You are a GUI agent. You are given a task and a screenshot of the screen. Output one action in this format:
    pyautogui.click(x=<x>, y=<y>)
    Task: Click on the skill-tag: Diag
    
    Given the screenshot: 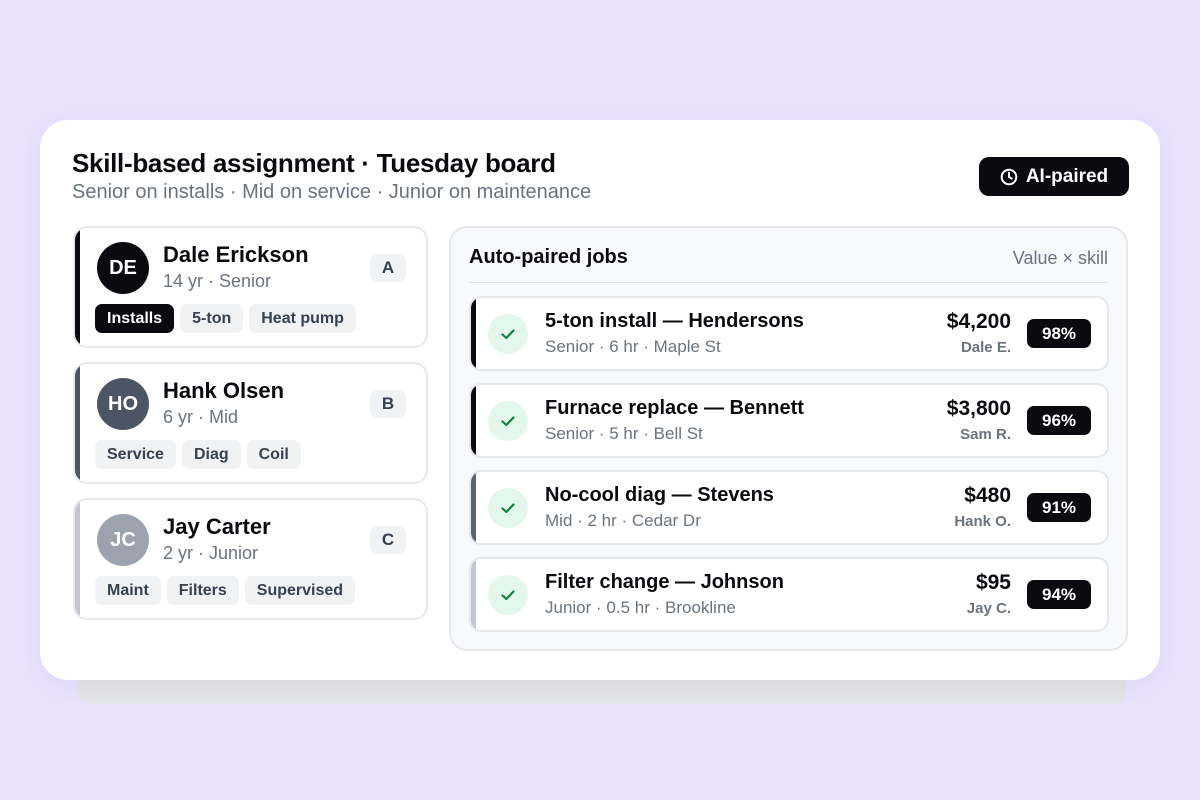 What is the action you would take?
    pyautogui.click(x=211, y=454)
    